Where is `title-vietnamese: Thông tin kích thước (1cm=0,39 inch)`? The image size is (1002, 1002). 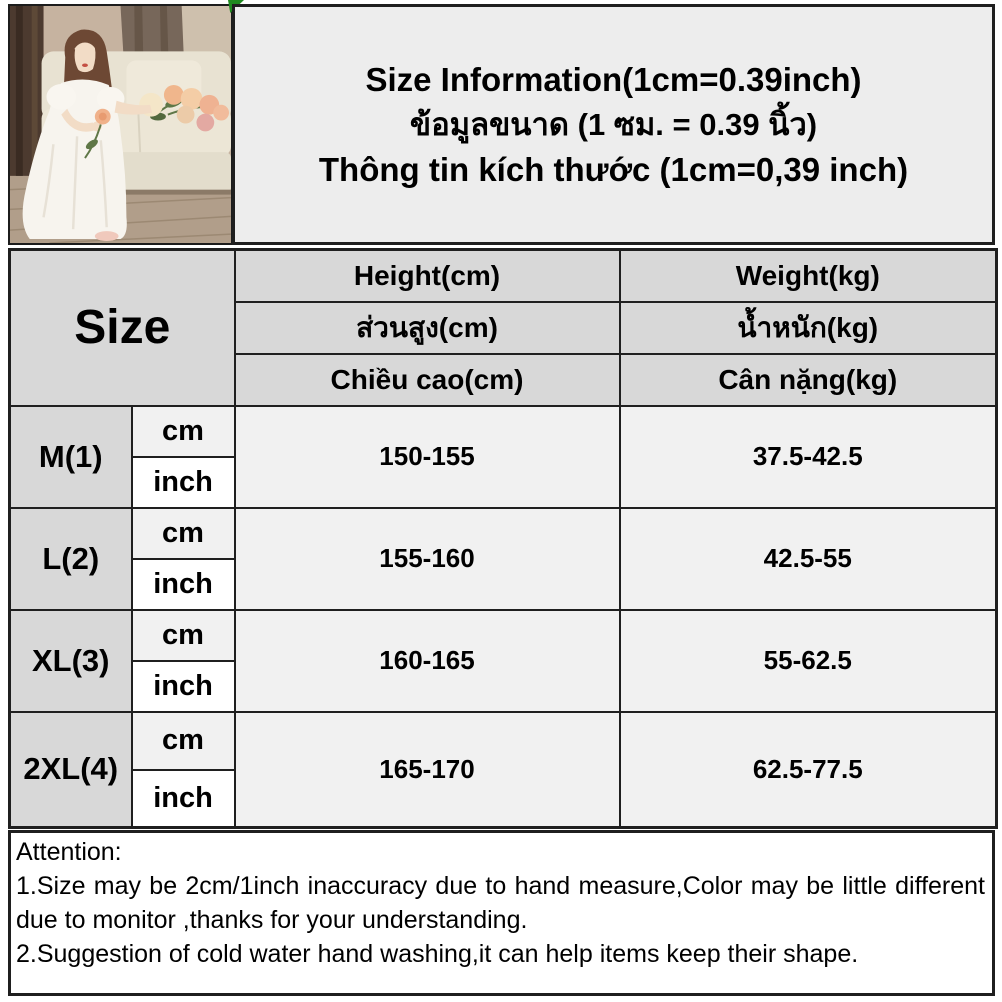
title-vietnamese: Thông tin kích thước (1cm=0,39 inch) is located at coordinates (613, 169).